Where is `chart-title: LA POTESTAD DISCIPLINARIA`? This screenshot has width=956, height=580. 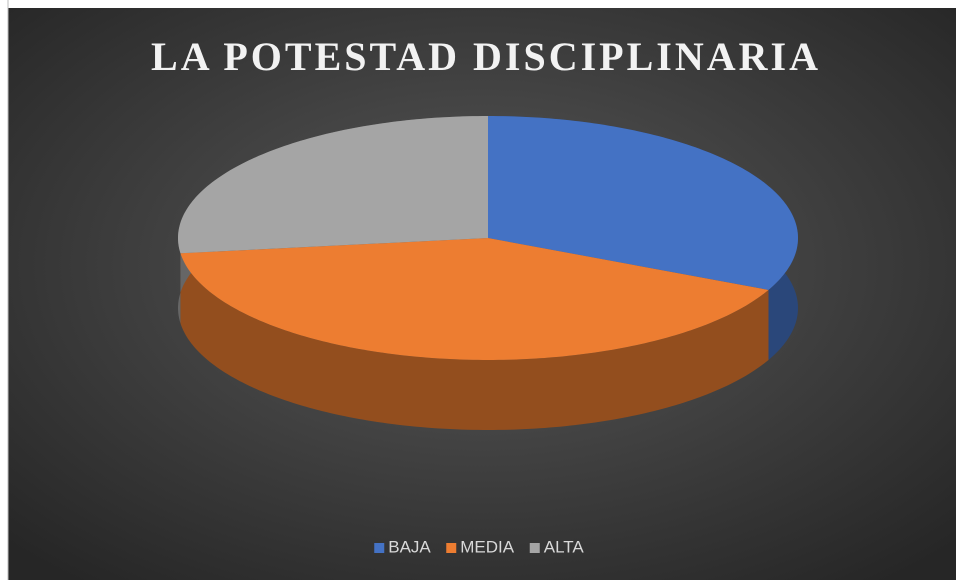 chart-title: LA POTESTAD DISCIPLINARIA is located at coordinates (486, 56).